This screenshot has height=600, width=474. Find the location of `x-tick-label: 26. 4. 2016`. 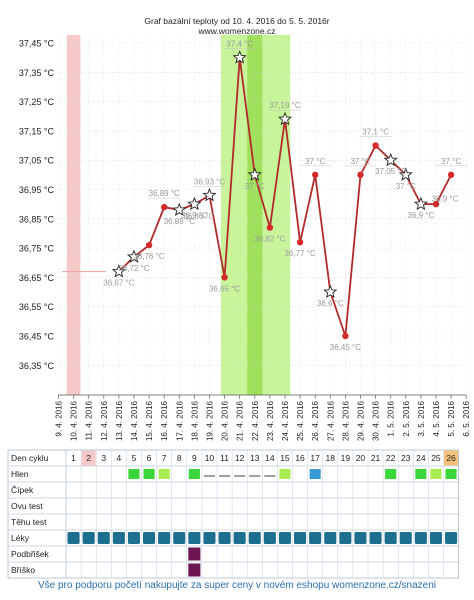

x-tick-label: 26. 4. 2016 is located at coordinates (315, 420).